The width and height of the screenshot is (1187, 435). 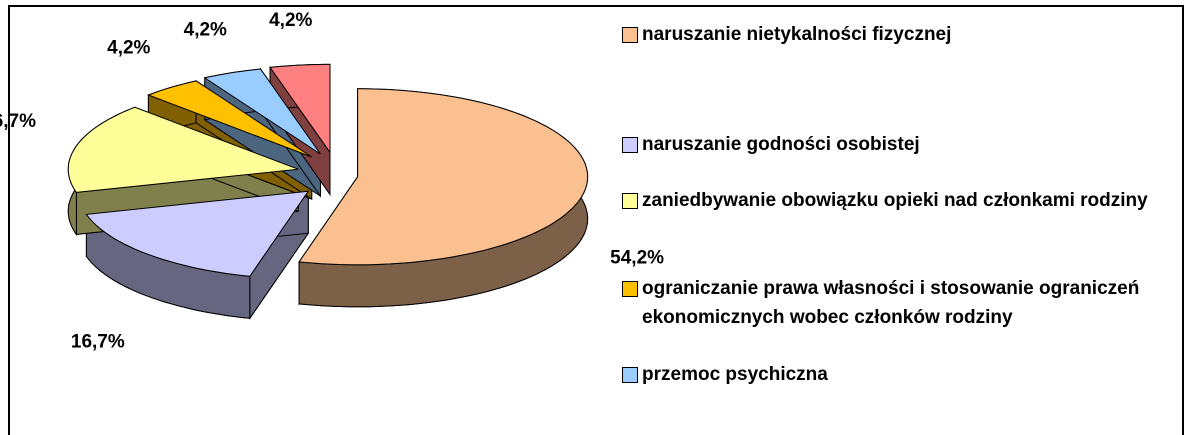 I want to click on legend-item: przemoc psychiczna, so click(x=899, y=374).